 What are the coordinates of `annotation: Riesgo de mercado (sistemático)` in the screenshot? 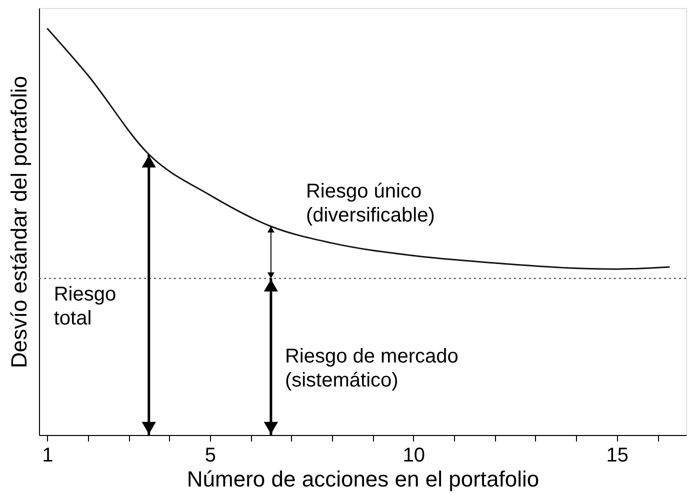 It's located at (371, 369).